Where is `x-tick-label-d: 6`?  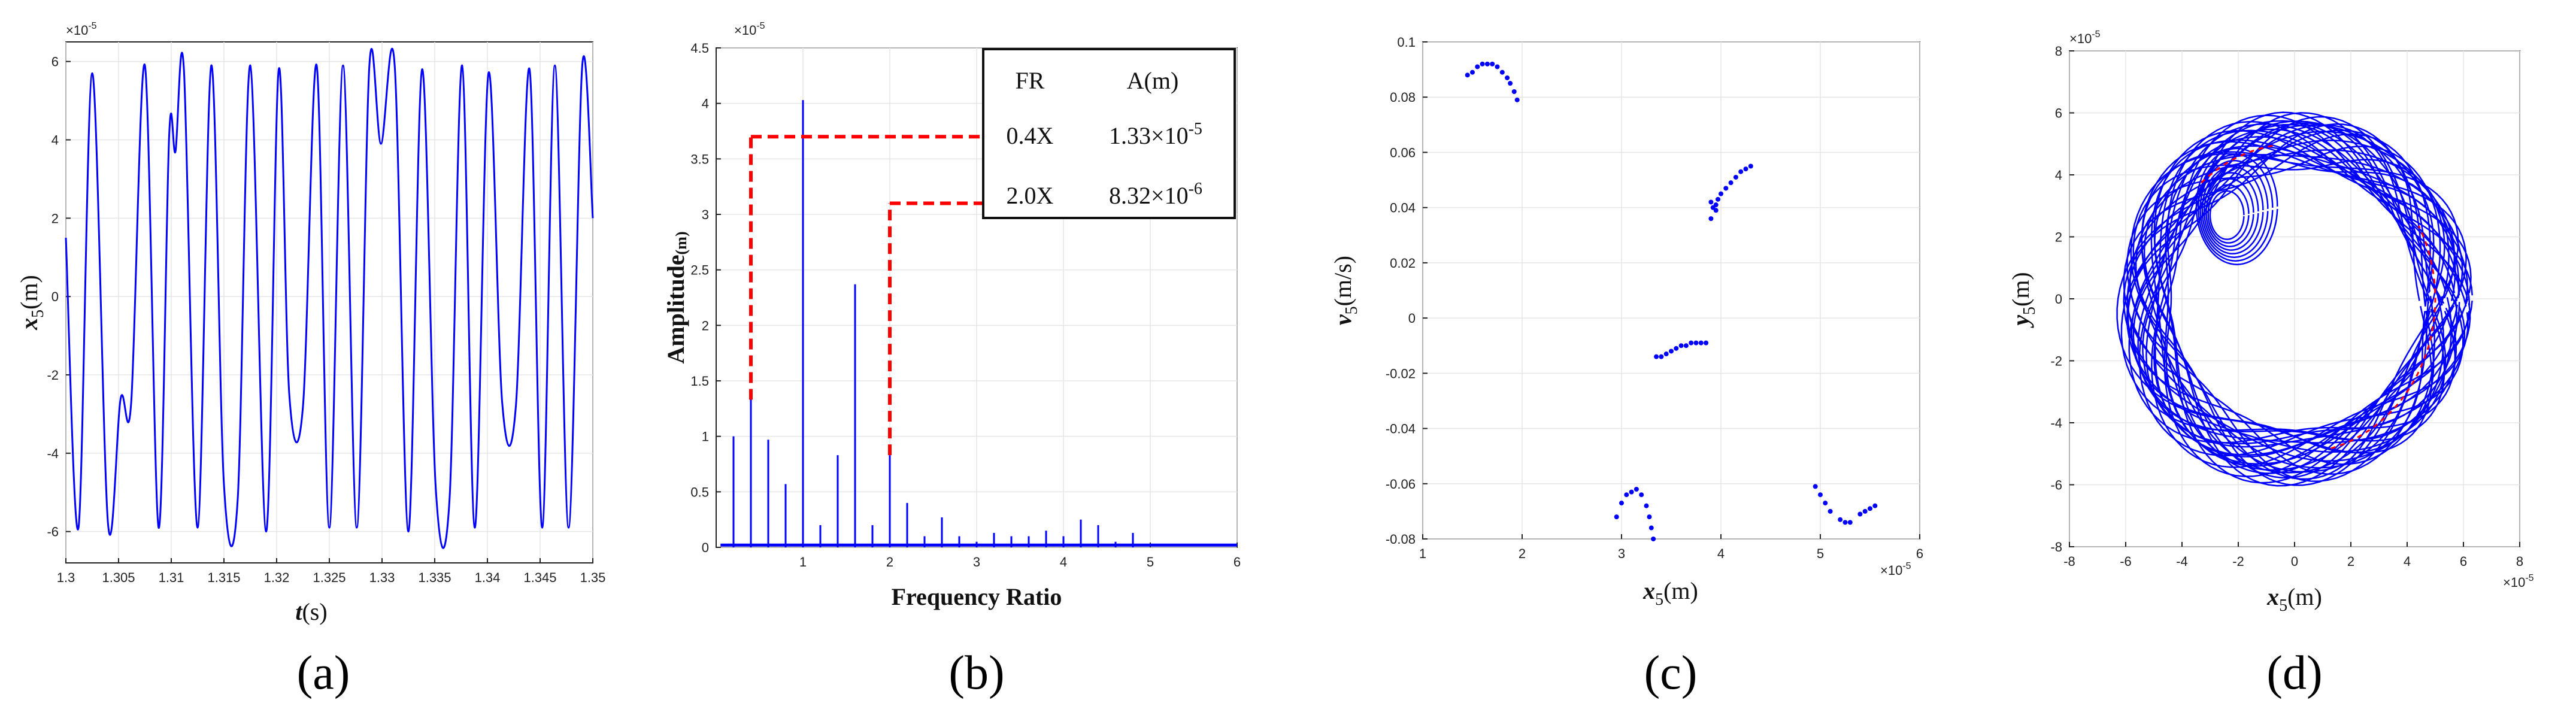 x-tick-label-d: 6 is located at coordinates (2463, 561).